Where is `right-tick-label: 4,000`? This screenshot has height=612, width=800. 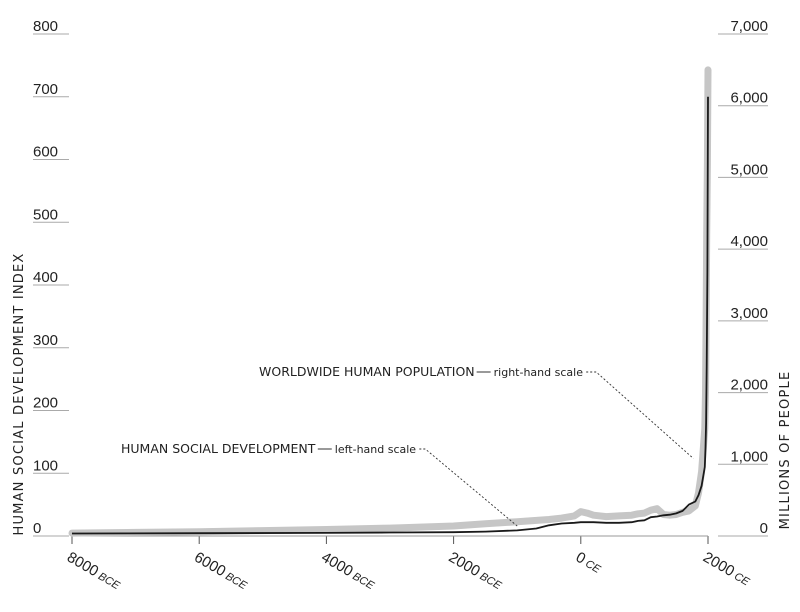
right-tick-label: 4,000 is located at coordinates (749, 241).